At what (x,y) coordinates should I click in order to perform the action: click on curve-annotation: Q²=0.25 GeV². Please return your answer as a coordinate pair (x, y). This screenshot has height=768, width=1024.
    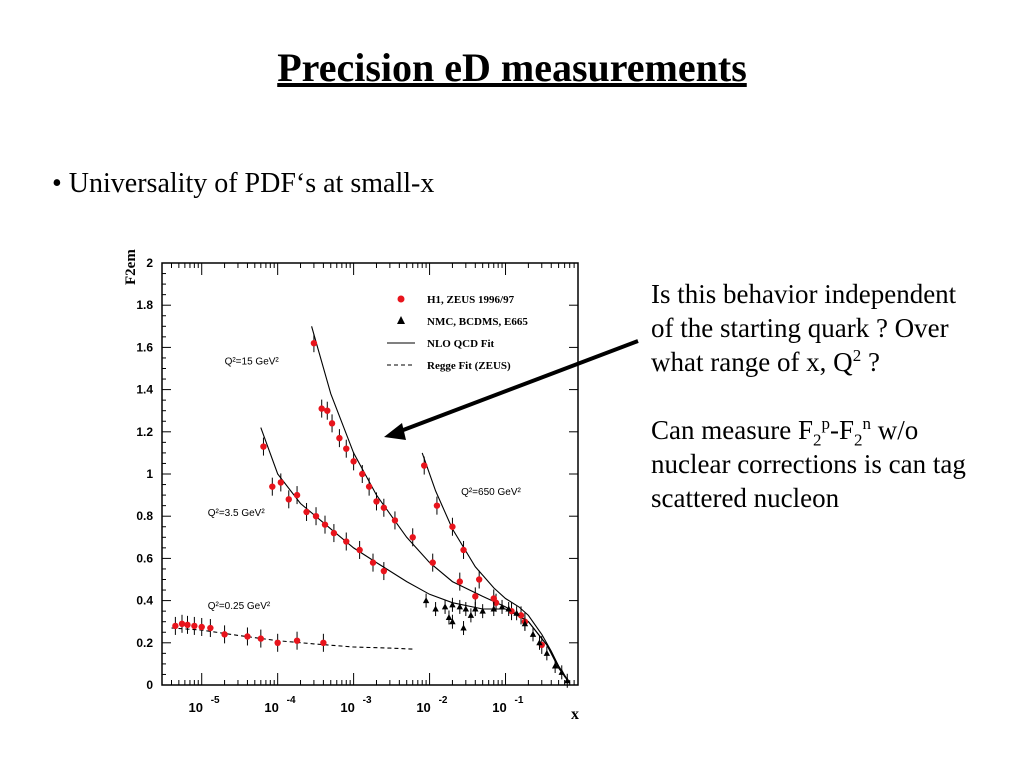
    Looking at the image, I should click on (239, 606).